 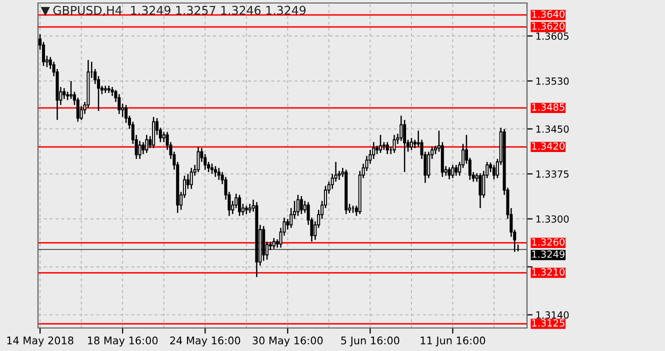 I want to click on x-tick-label: 5 Jun 16:00, so click(x=370, y=341).